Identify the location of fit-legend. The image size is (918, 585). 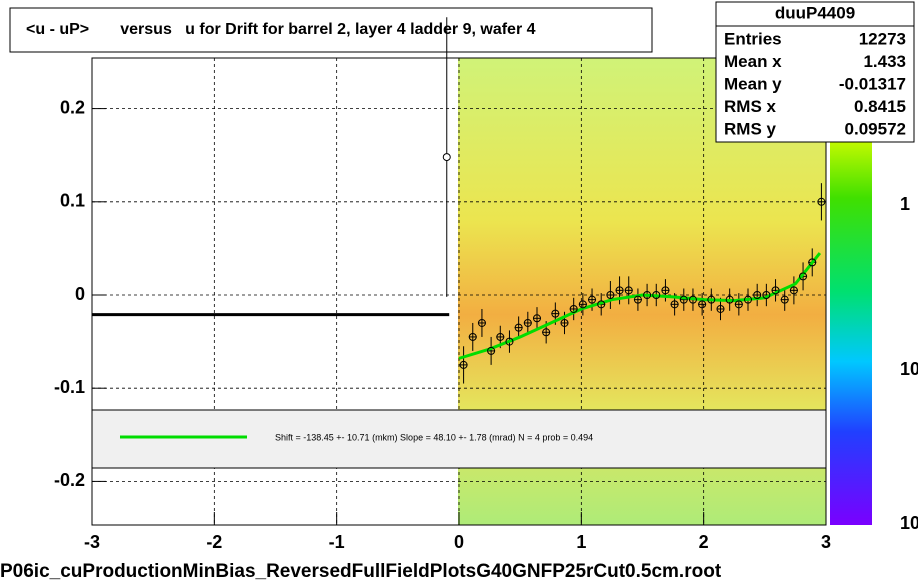
(459, 439).